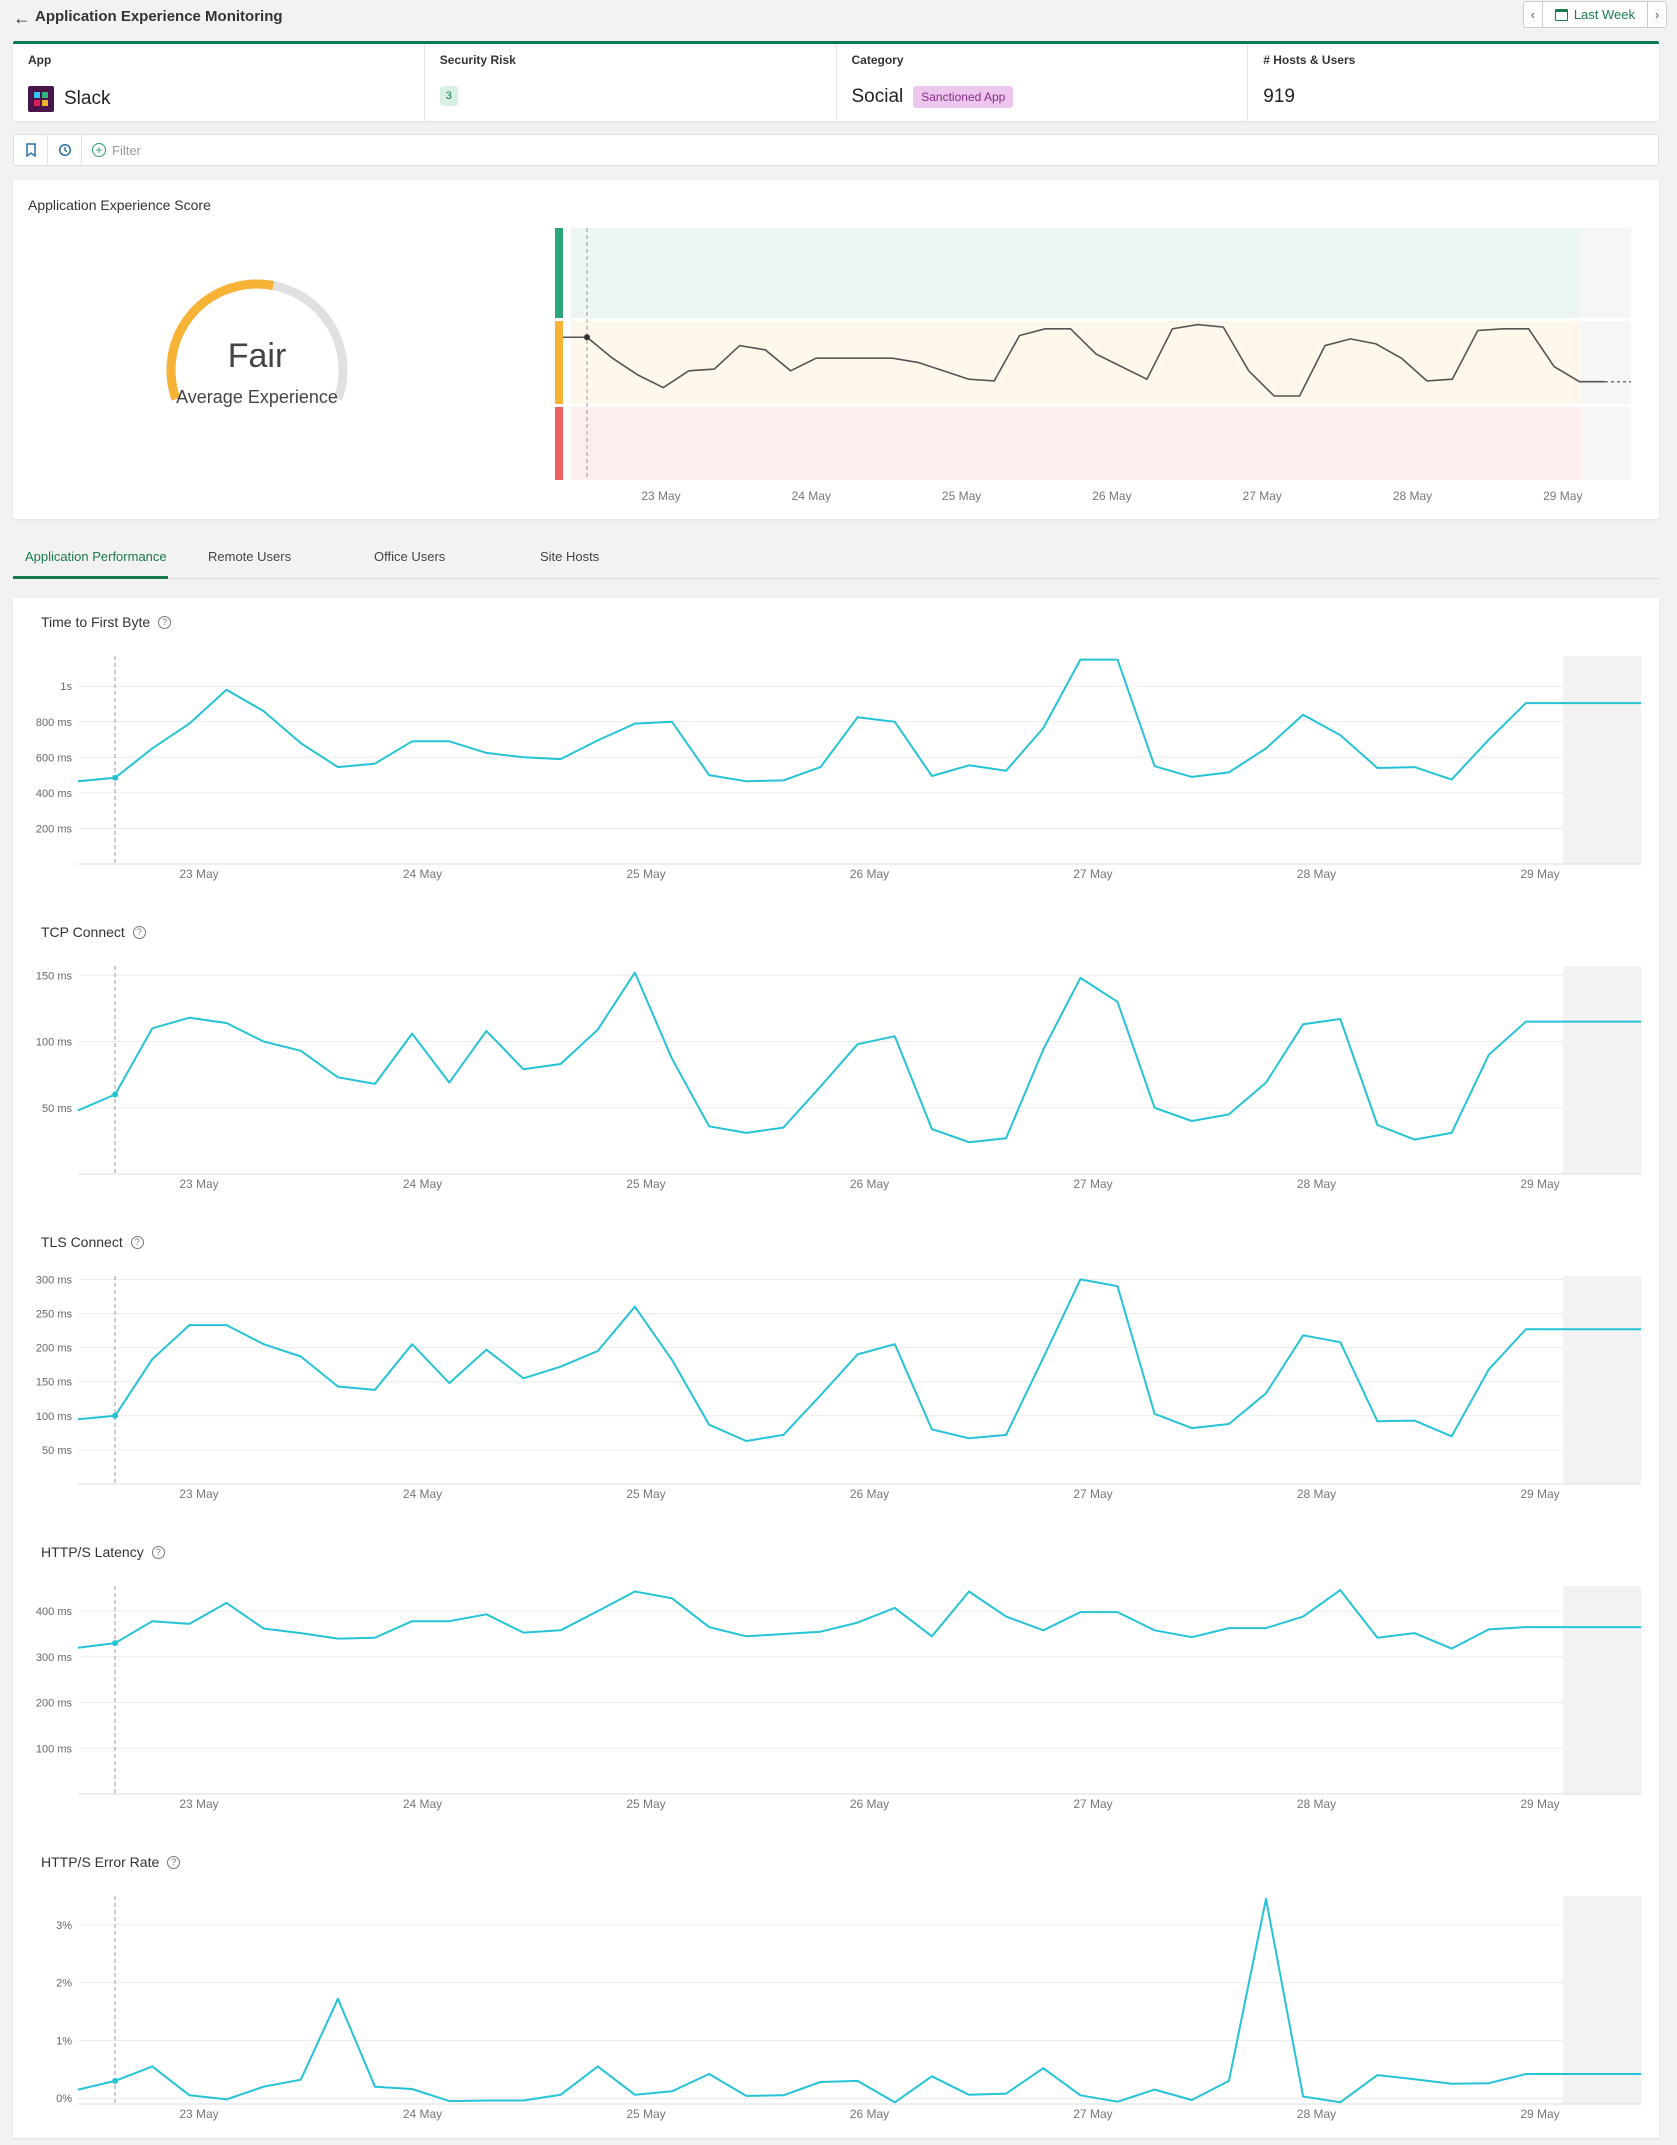  I want to click on chart-title-text: TLS Connect, so click(82, 1242).